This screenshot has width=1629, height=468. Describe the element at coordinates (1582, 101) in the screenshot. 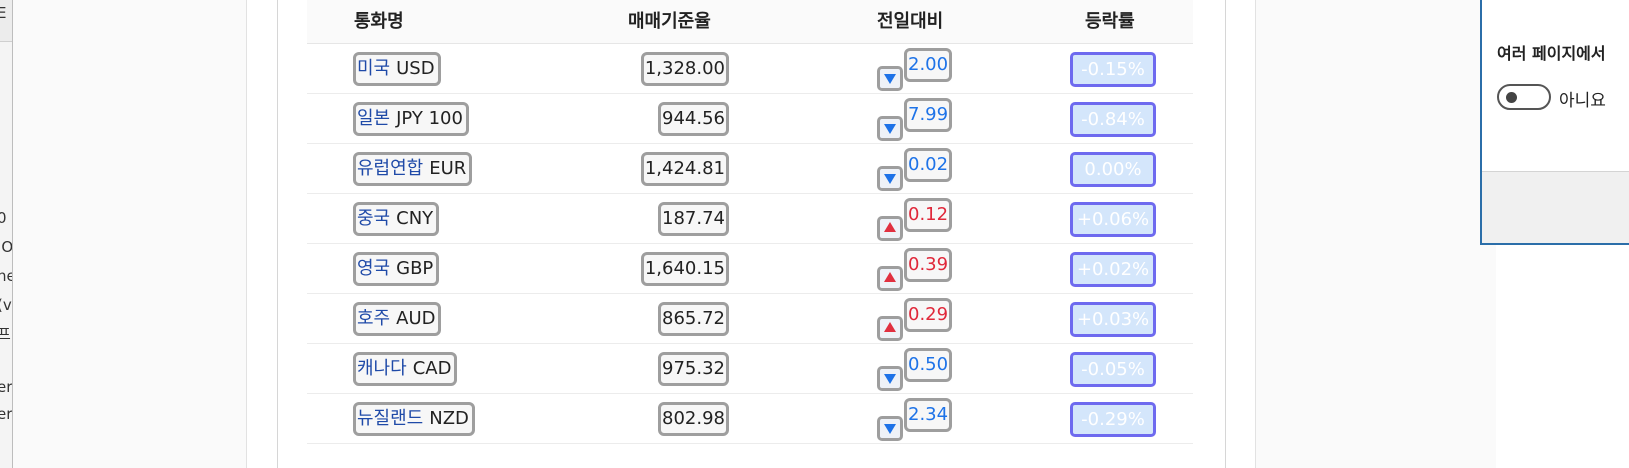

I see `toggle-label: 아니요` at that location.